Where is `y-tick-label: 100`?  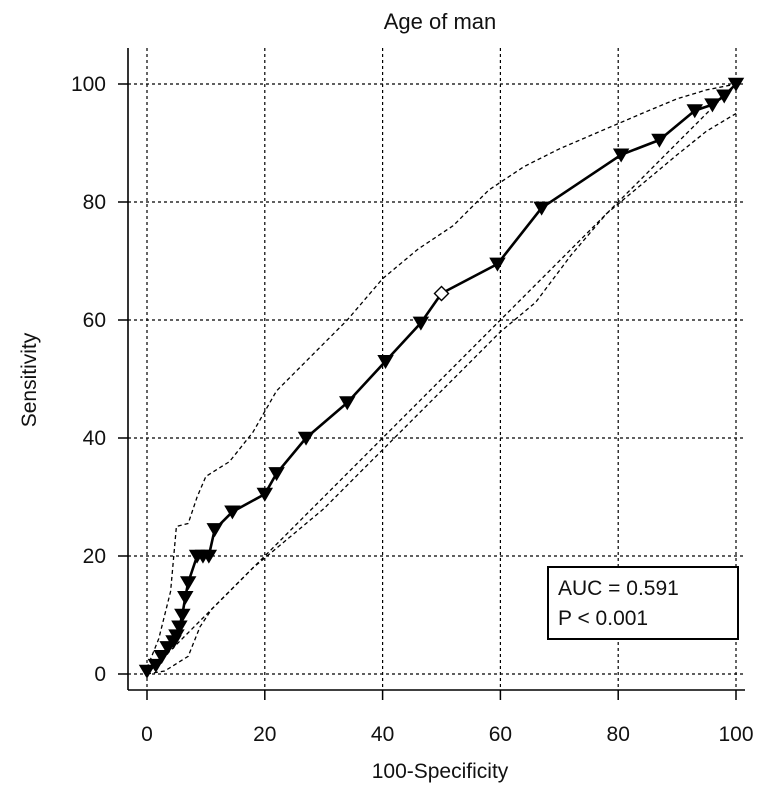 y-tick-label: 100 is located at coordinates (88, 84).